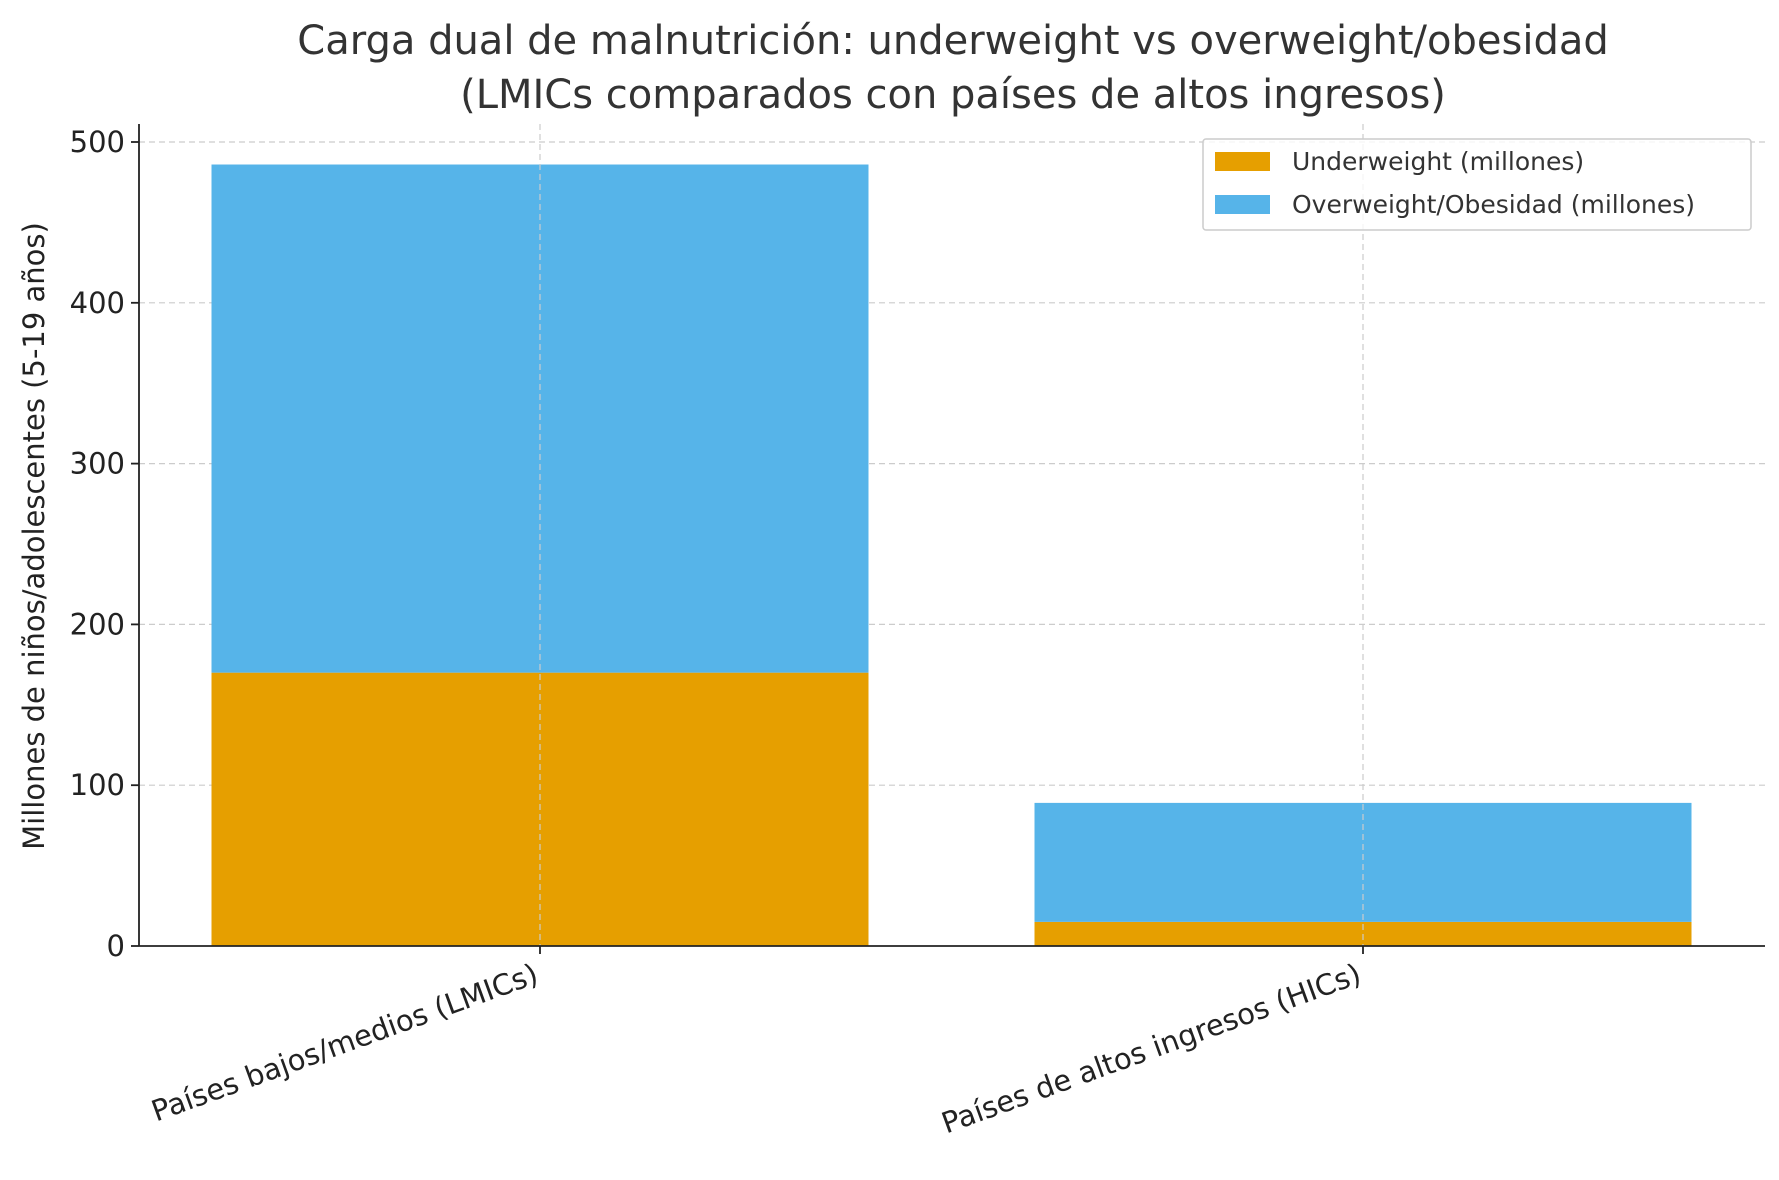 This screenshot has height=1180, width=1779. I want to click on y-tick-label: 500, so click(97, 142).